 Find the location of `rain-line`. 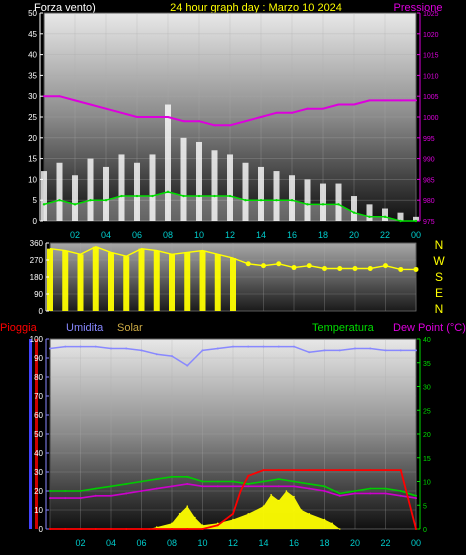

rain-line is located at coordinates (233, 499).